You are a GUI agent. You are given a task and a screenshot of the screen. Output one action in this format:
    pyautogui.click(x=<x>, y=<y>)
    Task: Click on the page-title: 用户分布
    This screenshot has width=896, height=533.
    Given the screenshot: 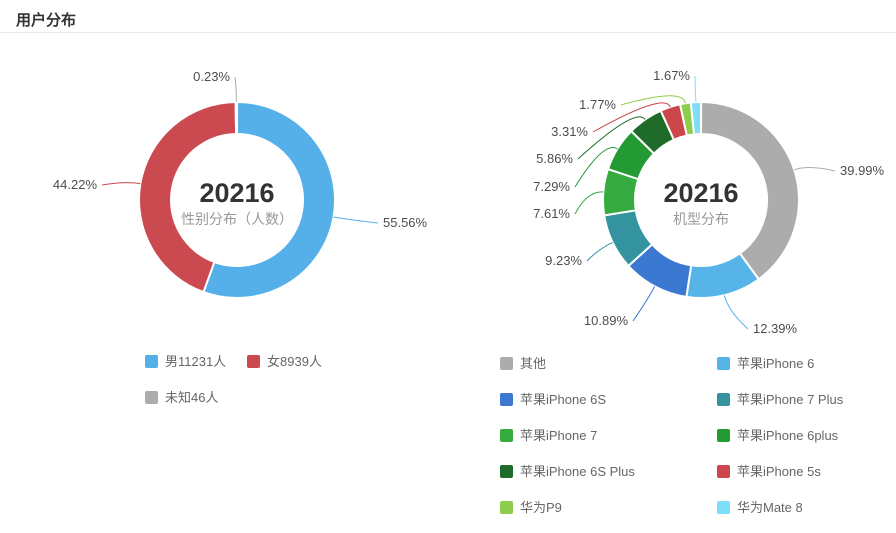 What is the action you would take?
    pyautogui.click(x=46, y=20)
    